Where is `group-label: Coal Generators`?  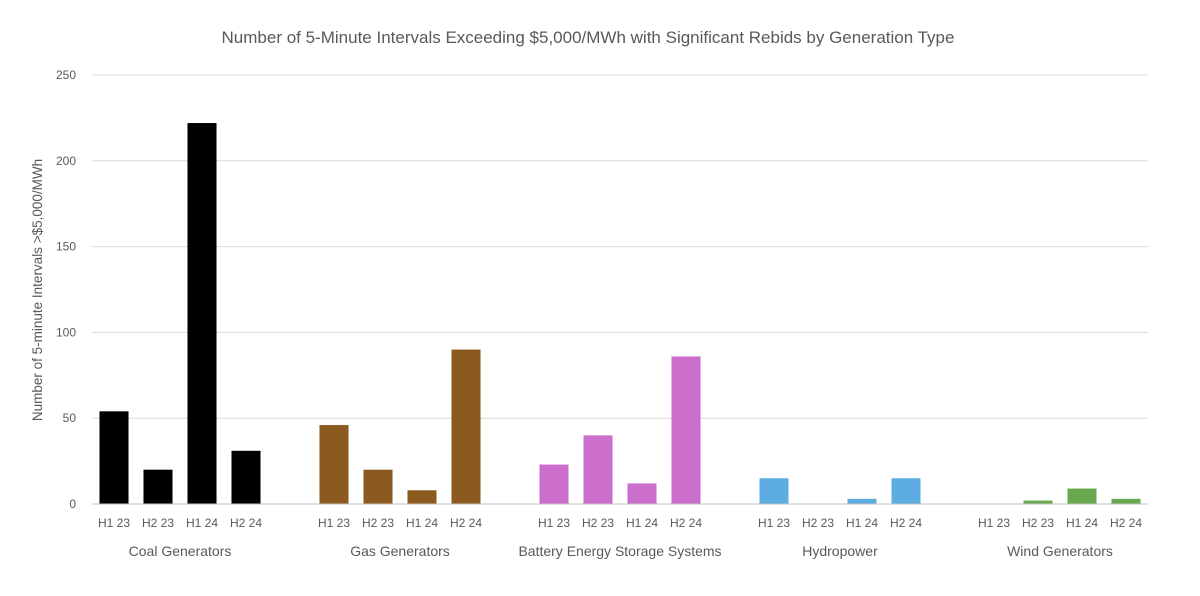
group-label: Coal Generators is located at coordinates (180, 551).